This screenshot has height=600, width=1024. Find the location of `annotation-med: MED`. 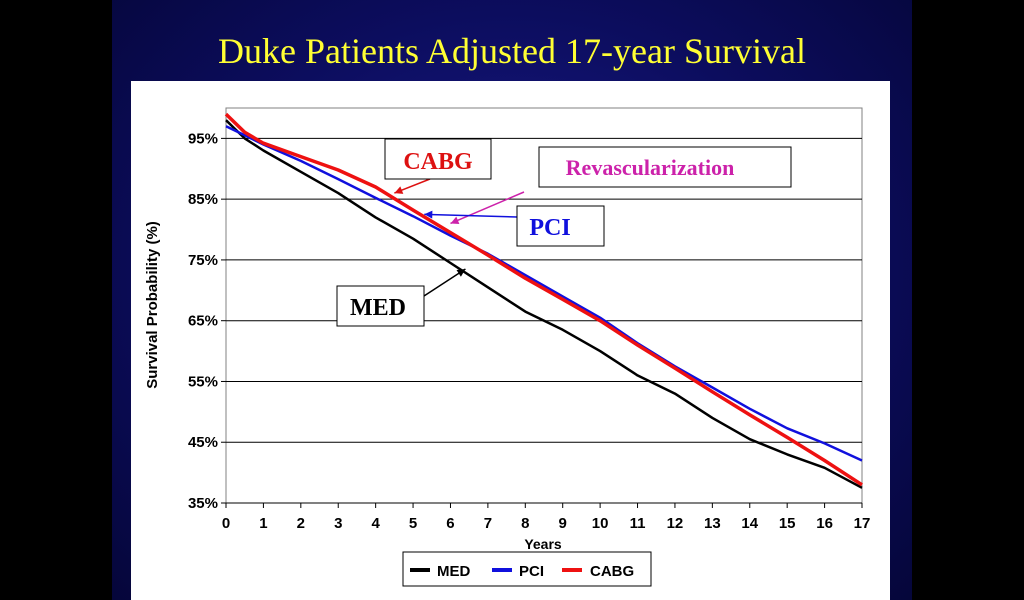

annotation-med: MED is located at coordinates (380, 306).